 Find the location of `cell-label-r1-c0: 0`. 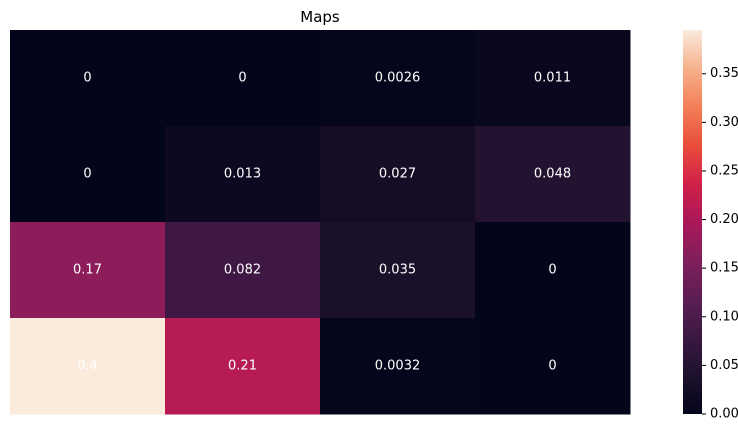

cell-label-r1-c0: 0 is located at coordinates (87, 174).